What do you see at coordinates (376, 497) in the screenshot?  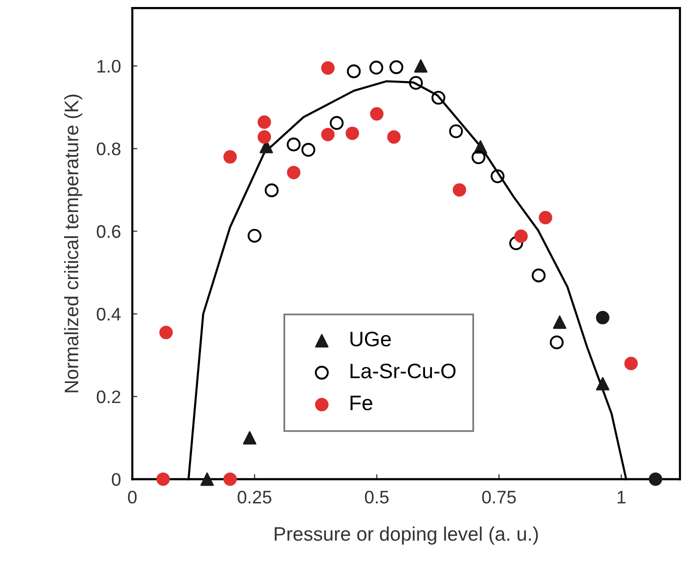 I see `x-tick-label: 0.5` at bounding box center [376, 497].